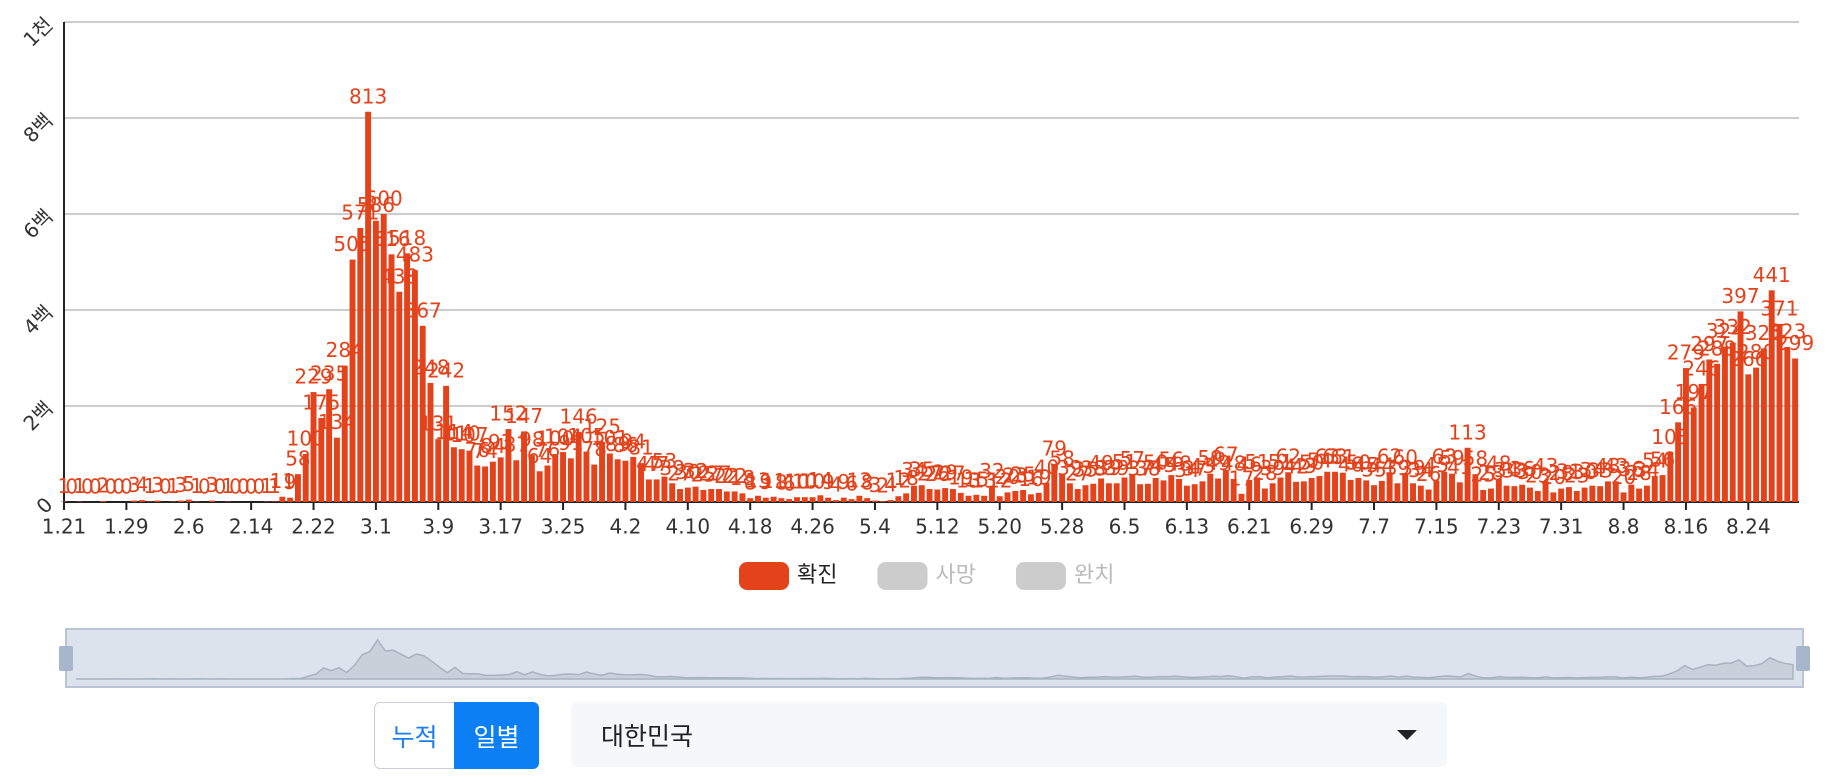 The width and height of the screenshot is (1826, 784). Describe the element at coordinates (547, 450) in the screenshot. I see `data-label: 76` at that location.